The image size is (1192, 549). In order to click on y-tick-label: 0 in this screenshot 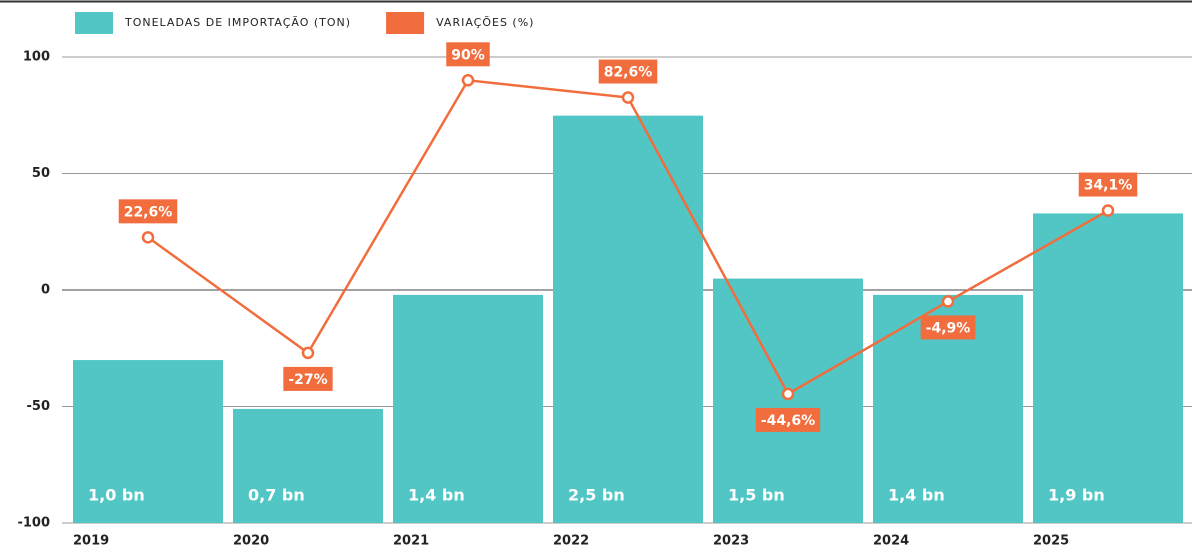, I will do `click(45, 290)`.